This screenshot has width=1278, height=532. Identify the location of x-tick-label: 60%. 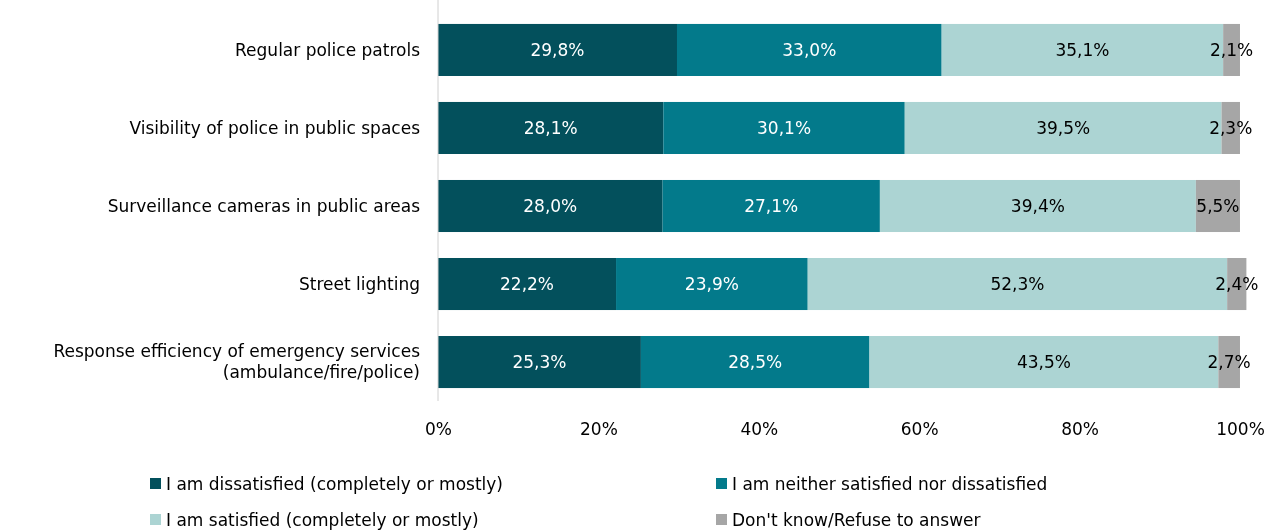
(919, 429).